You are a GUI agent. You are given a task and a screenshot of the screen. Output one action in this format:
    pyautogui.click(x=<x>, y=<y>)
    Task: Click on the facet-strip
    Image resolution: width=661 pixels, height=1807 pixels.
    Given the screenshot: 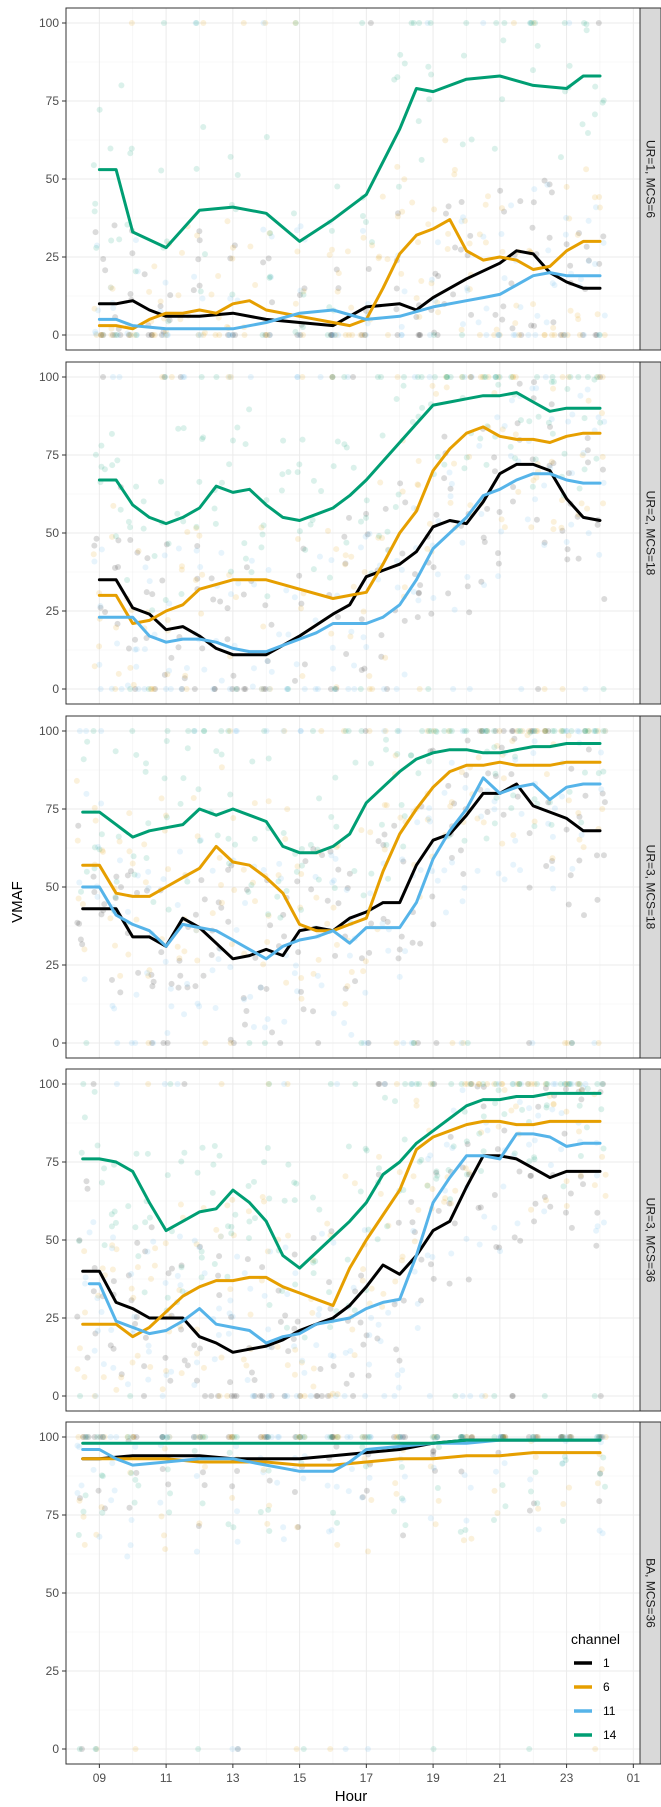 What is the action you would take?
    pyautogui.click(x=650, y=1593)
    